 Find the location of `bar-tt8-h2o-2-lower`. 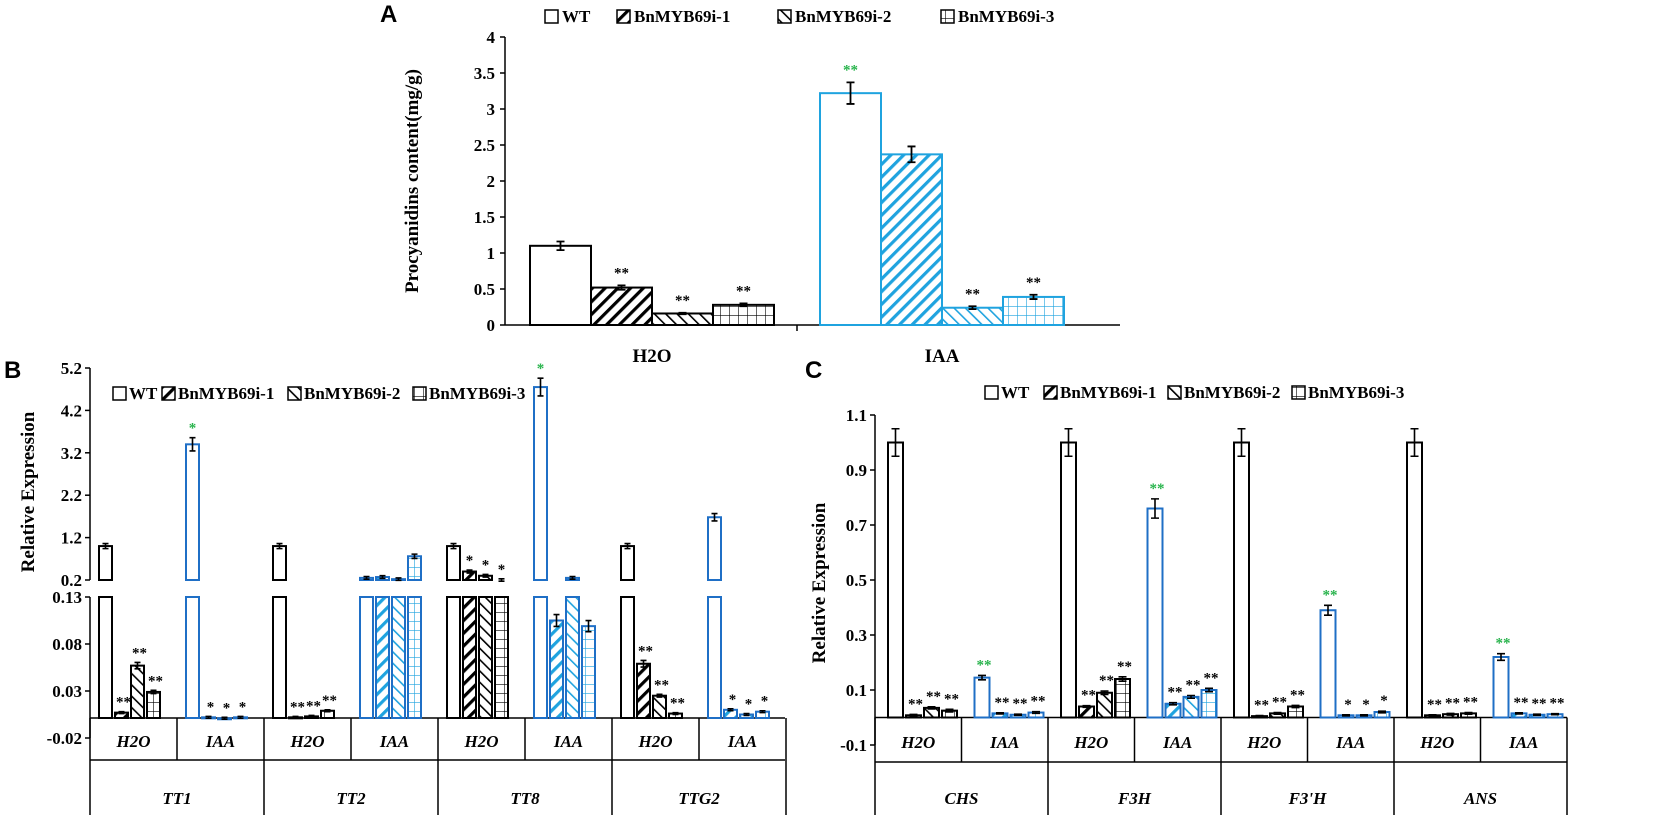

bar-tt8-h2o-2-lower is located at coordinates (485, 657).